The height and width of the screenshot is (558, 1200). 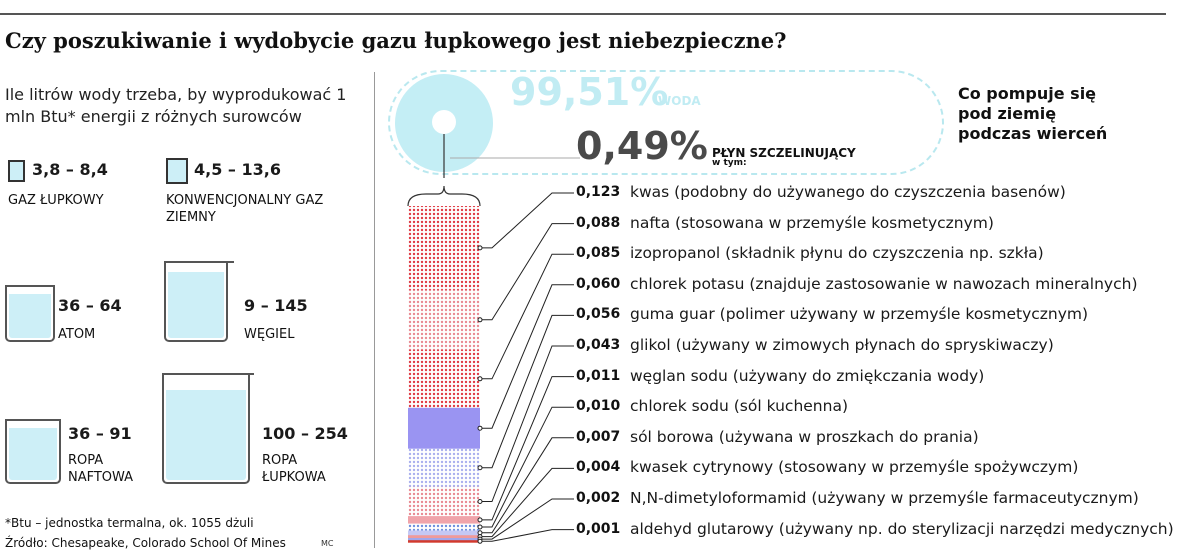 I want to click on label-coal: WĘGIEL, so click(x=269, y=334).